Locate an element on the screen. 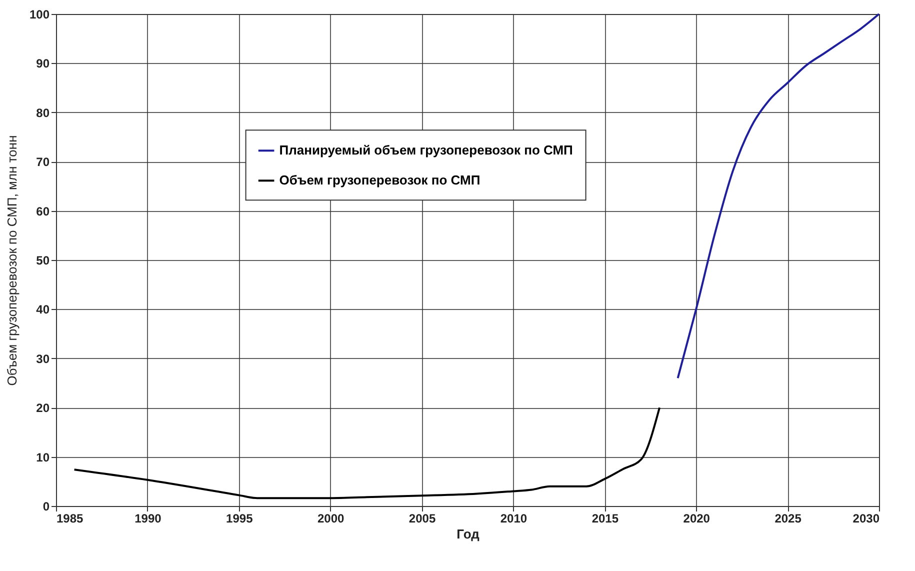 The image size is (915, 571). y-tick-label: 20 is located at coordinates (43, 408).